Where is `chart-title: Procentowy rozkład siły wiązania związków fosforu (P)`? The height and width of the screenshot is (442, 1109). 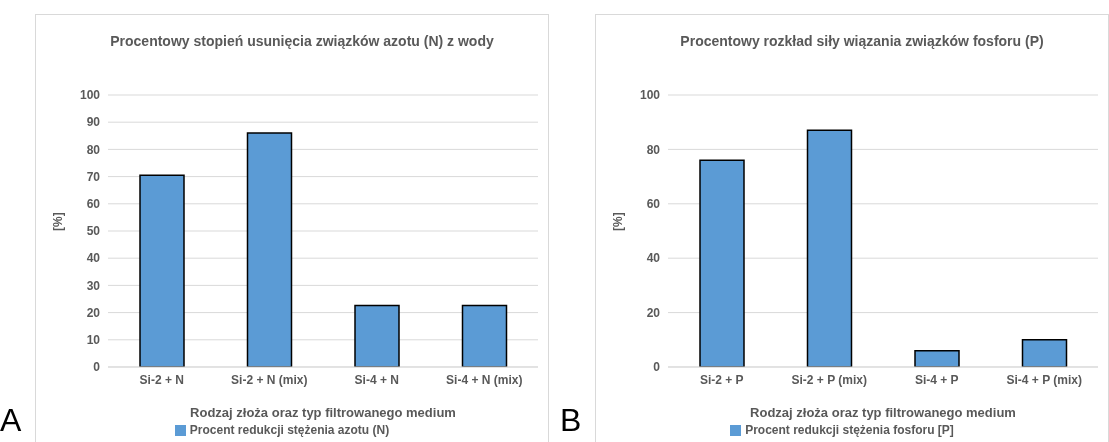
chart-title: Procentowy rozkład siły wiązania związków fosforu (P) is located at coordinates (862, 41).